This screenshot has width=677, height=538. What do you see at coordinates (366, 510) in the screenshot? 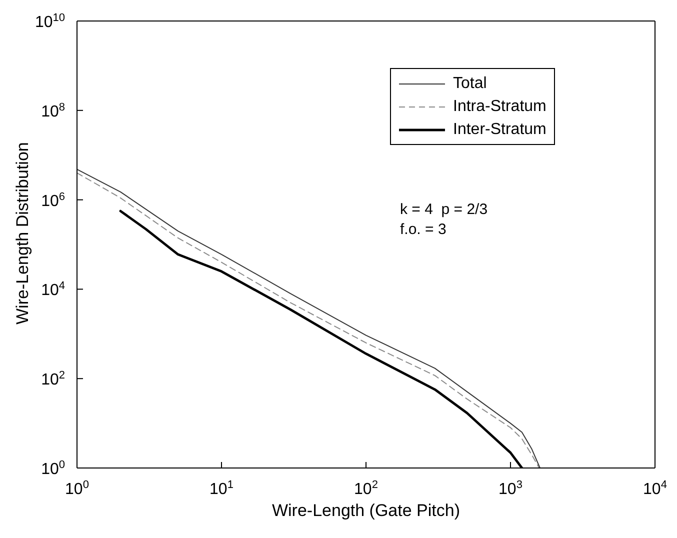
I see `x-axis-title: Wire-Length (Gate Pitch)` at bounding box center [366, 510].